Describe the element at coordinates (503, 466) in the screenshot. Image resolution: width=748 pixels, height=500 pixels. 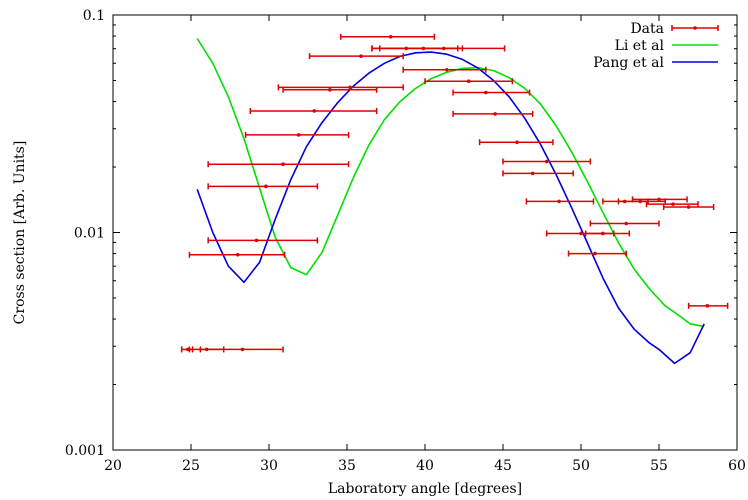
I see `x-tick-label: 45` at that location.